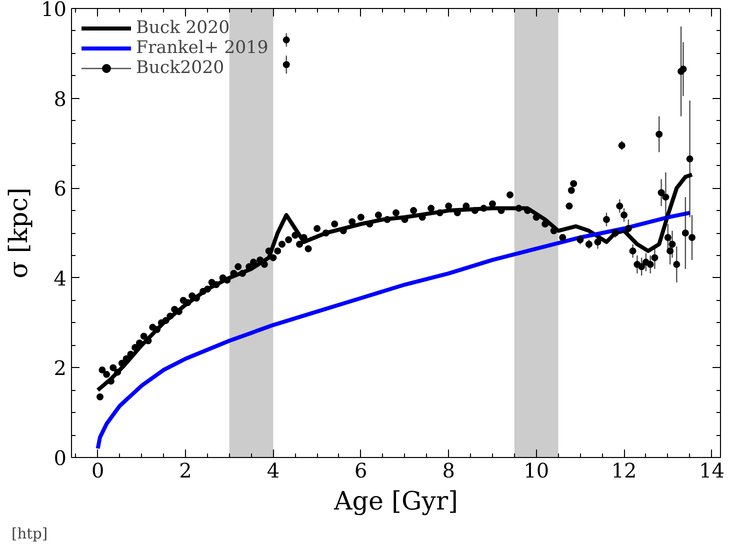  What do you see at coordinates (537, 470) in the screenshot?
I see `x-tick-label: 10` at bounding box center [537, 470].